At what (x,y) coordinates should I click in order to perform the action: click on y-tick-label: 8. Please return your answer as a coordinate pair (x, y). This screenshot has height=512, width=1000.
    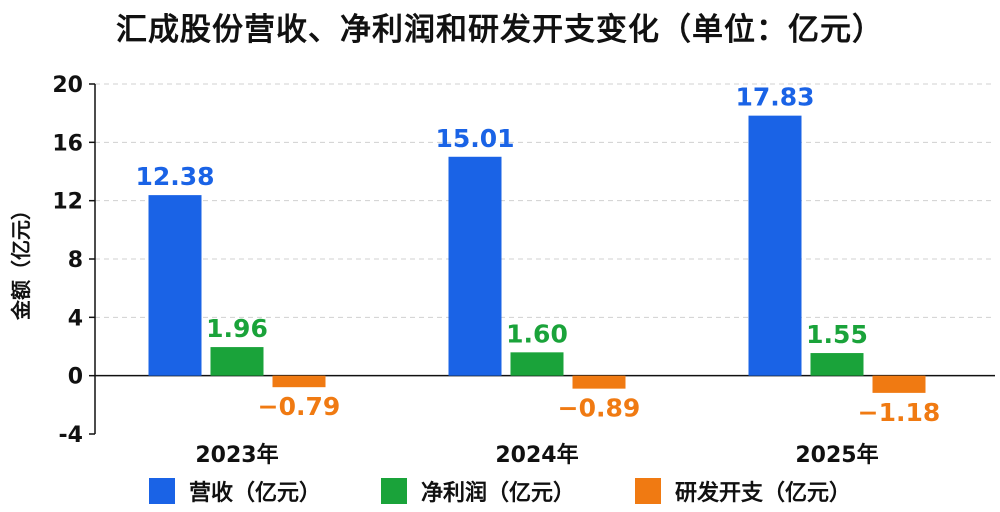
    Looking at the image, I should click on (75, 260).